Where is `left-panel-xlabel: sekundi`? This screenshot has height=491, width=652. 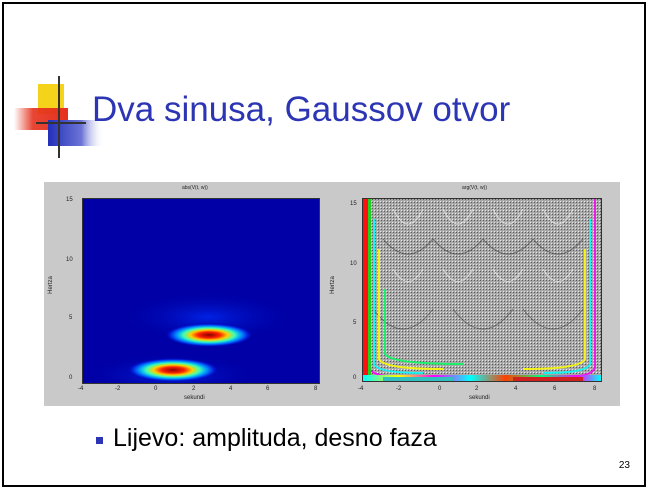
left-panel-xlabel: sekundi is located at coordinates (194, 398).